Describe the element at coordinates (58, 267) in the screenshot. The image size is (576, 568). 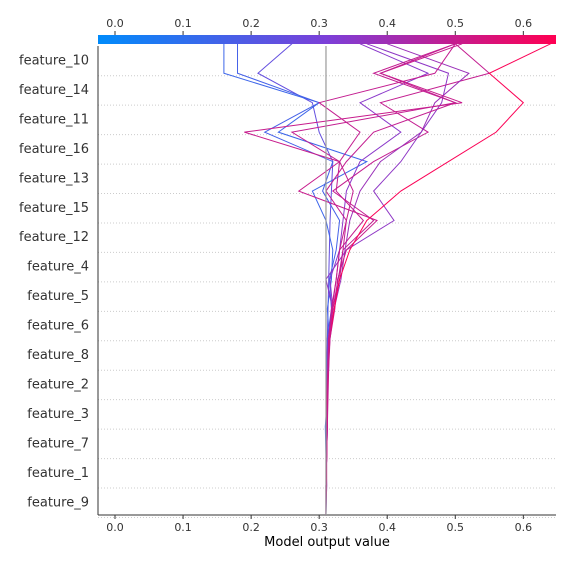
I see `feature-label: feature_4` at that location.